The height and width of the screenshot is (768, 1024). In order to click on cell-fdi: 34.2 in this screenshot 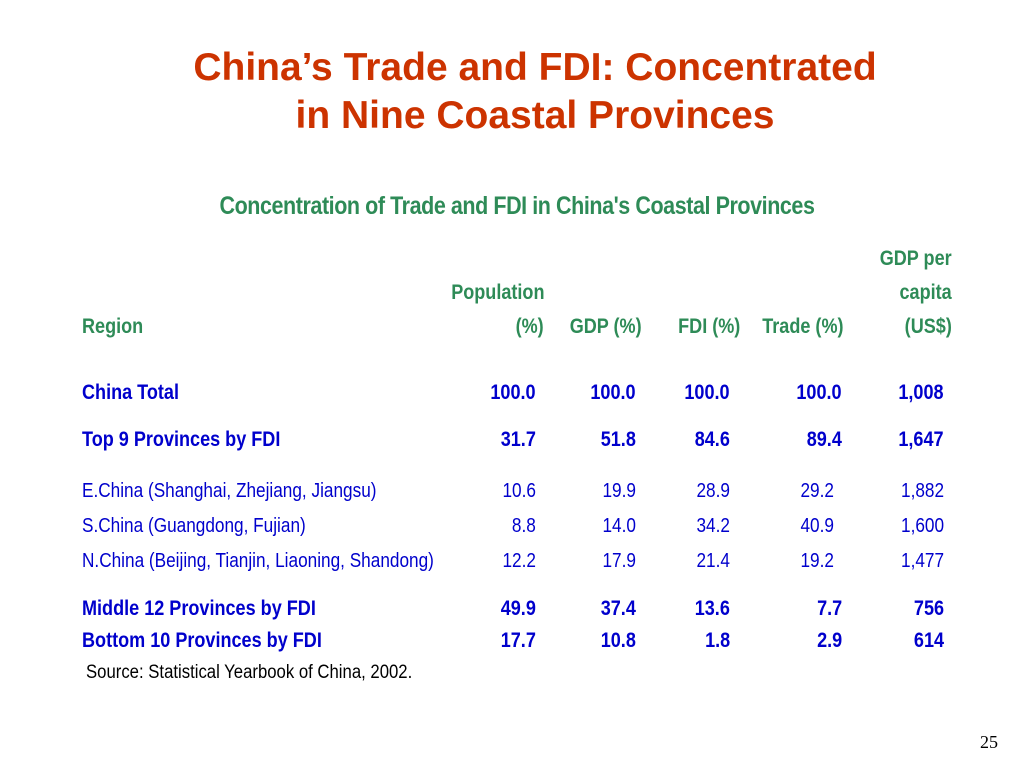, I will do `click(713, 526)`.